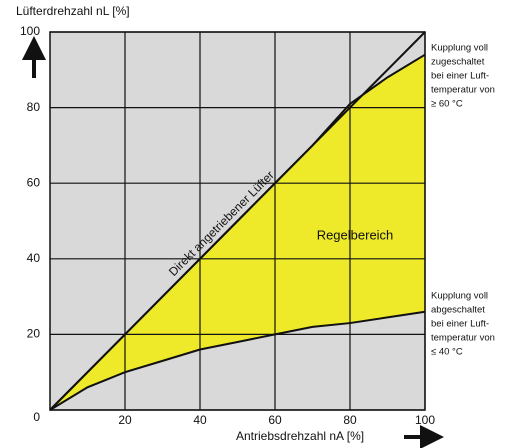 This screenshot has height=448, width=531. What do you see at coordinates (447, 104) in the screenshot?
I see `series-label: ≥ 60 °C` at bounding box center [447, 104].